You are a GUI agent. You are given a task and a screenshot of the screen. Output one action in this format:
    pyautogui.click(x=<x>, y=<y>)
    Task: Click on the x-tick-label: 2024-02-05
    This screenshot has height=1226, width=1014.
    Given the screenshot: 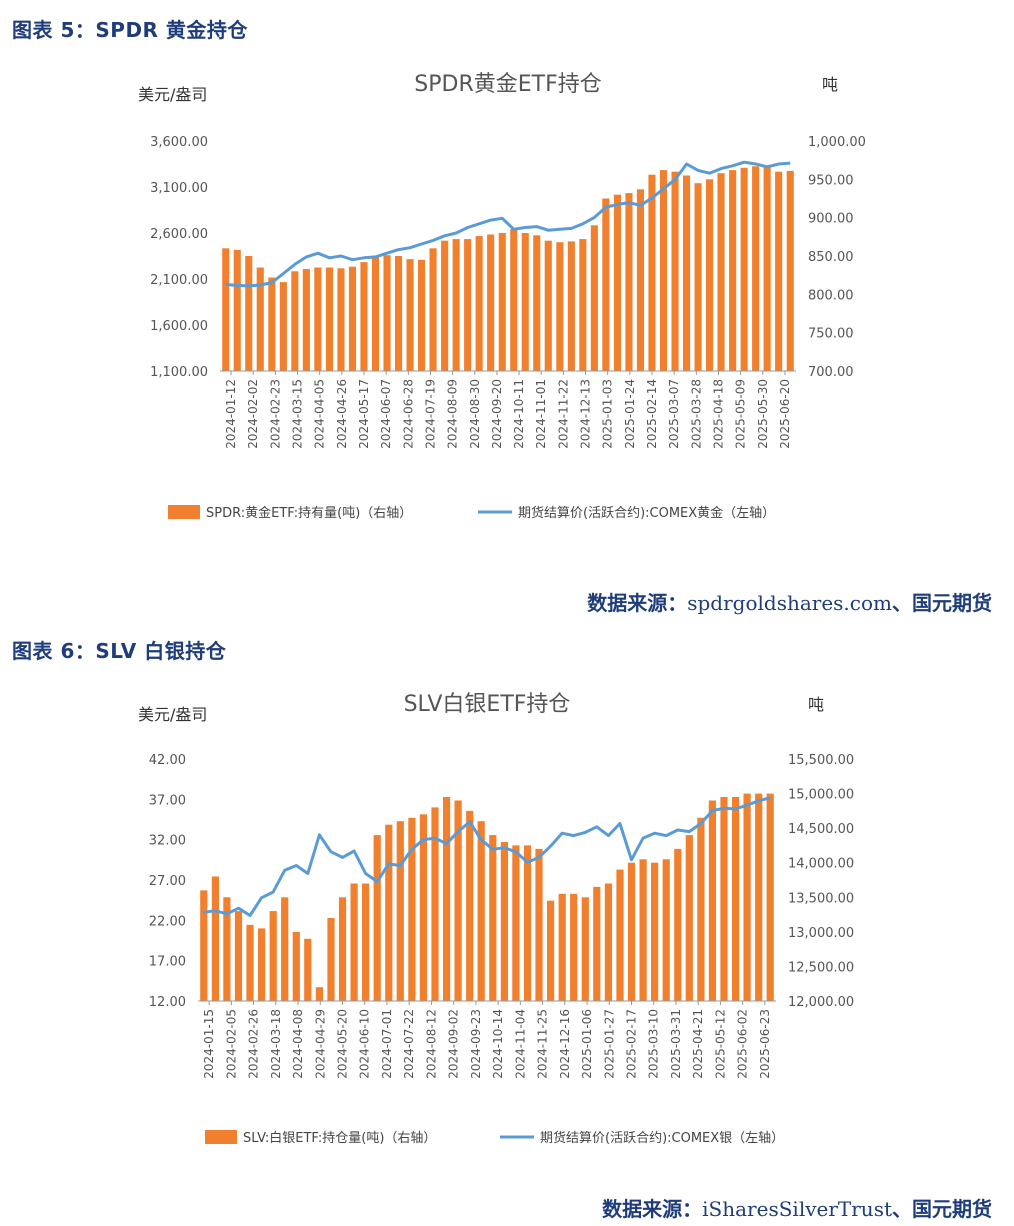 What is the action you would take?
    pyautogui.click(x=231, y=1044)
    